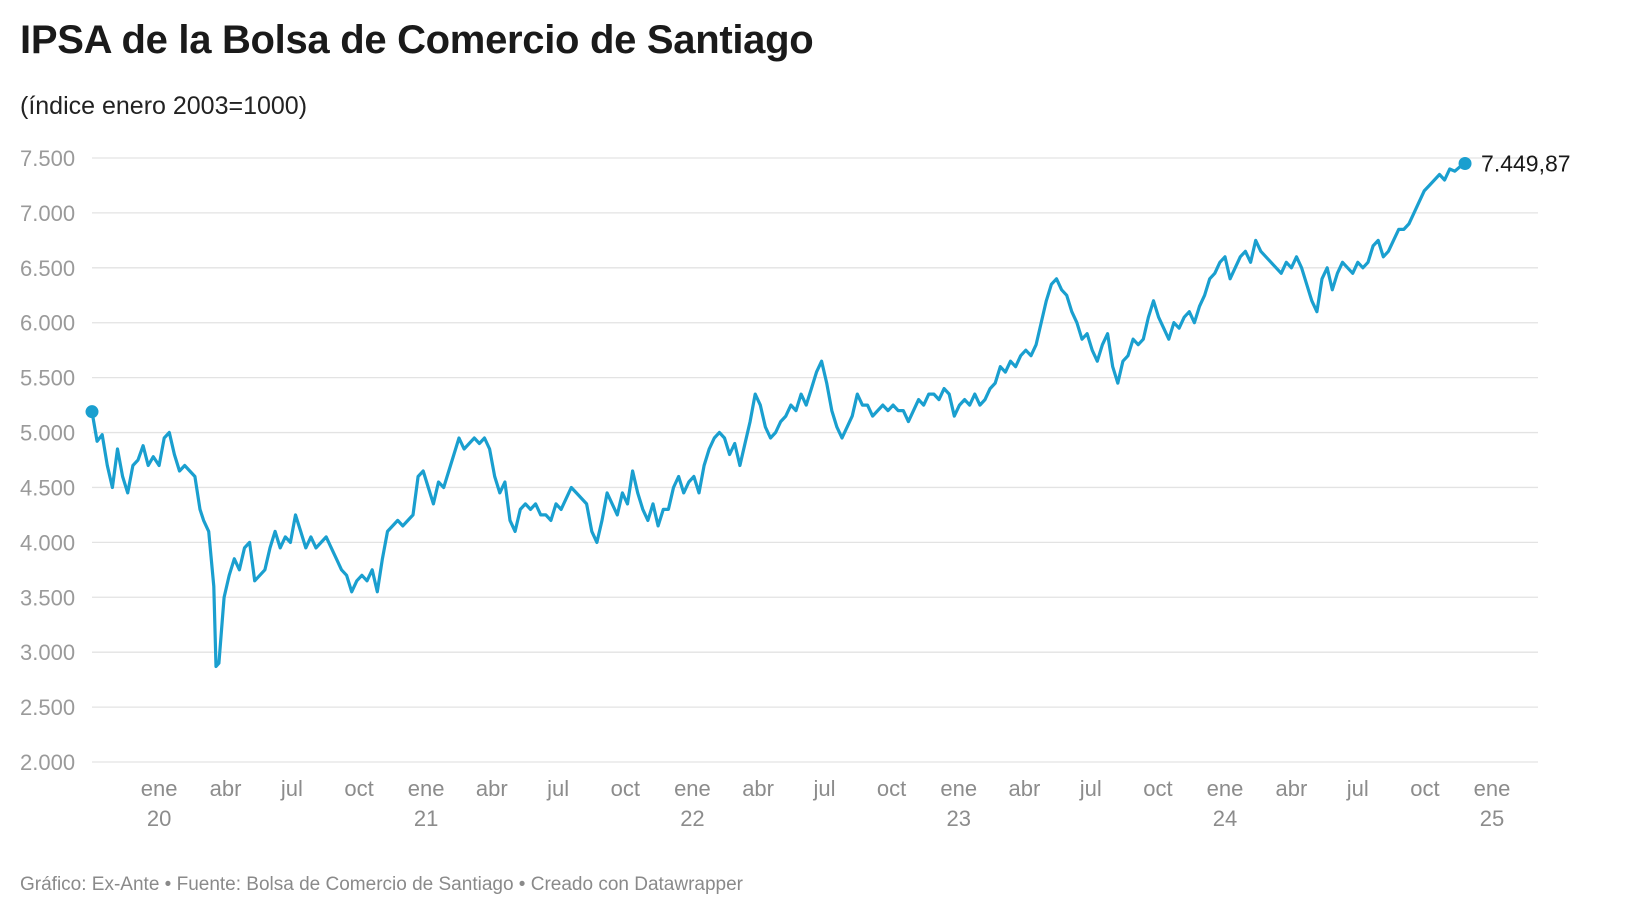 The height and width of the screenshot is (914, 1640). I want to click on y-tick-label: 6.500, so click(47, 268).